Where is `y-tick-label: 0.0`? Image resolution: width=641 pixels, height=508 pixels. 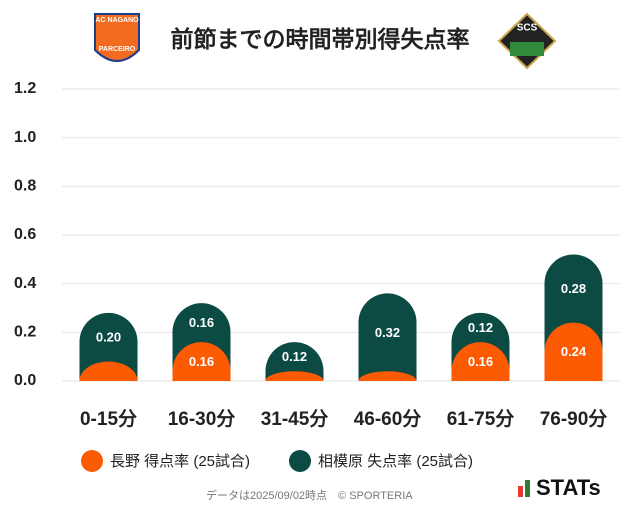
y-tick-label: 0.0 is located at coordinates (25, 380).